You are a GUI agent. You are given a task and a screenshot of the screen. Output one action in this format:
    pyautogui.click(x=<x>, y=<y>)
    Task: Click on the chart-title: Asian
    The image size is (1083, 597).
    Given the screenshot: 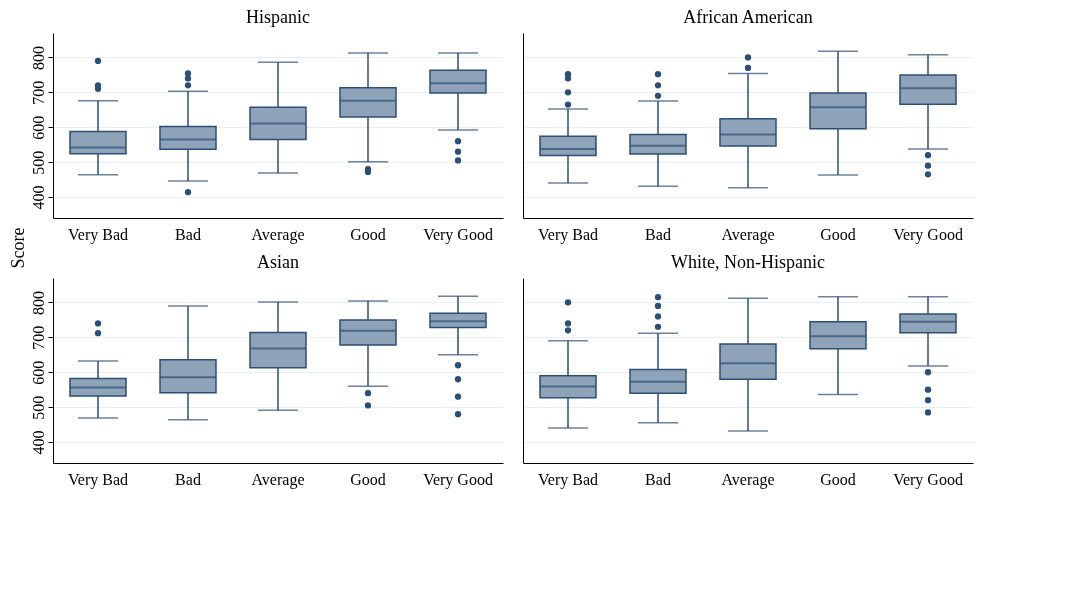 What is the action you would take?
    pyautogui.click(x=278, y=262)
    